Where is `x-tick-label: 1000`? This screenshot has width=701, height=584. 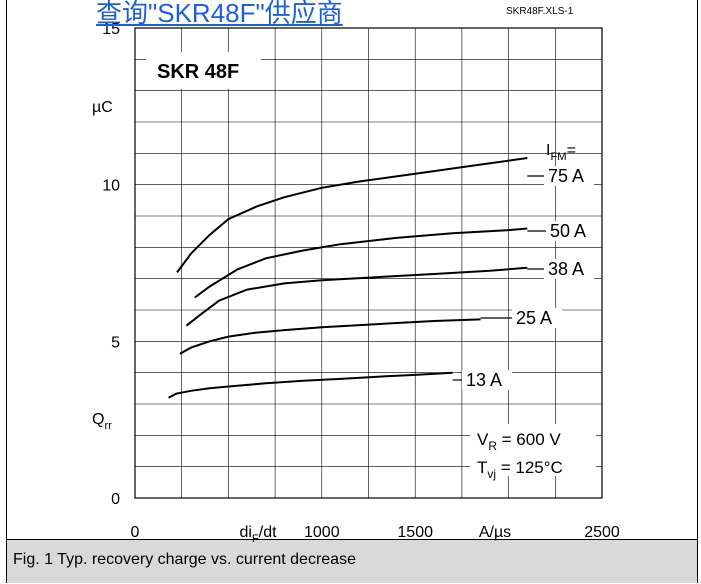
x-tick-label: 1000 is located at coordinates (322, 532).